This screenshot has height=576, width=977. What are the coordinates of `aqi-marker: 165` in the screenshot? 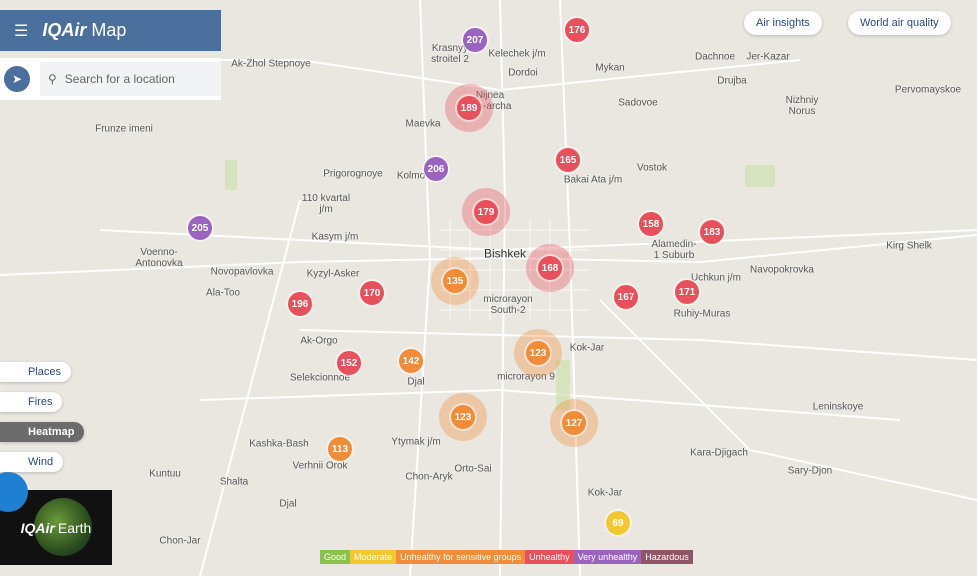 It's located at (568, 160).